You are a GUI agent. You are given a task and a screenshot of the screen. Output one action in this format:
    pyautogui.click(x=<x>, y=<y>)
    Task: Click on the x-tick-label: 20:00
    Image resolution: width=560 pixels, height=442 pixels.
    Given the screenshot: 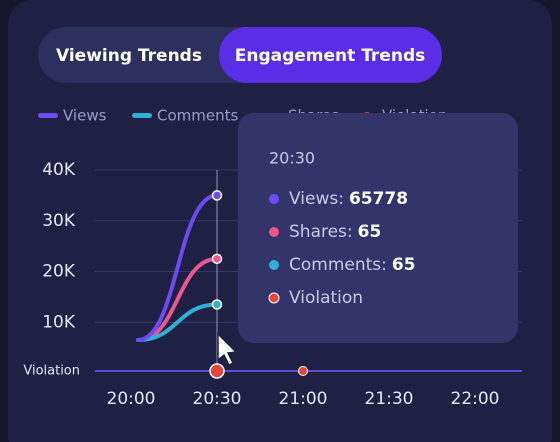 What is the action you would take?
    pyautogui.click(x=131, y=399)
    